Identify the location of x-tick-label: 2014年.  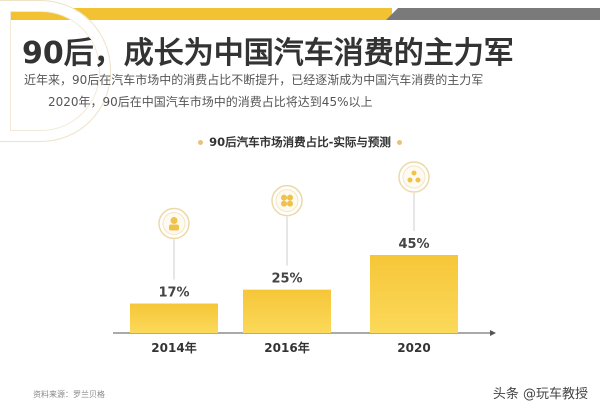
(173, 347).